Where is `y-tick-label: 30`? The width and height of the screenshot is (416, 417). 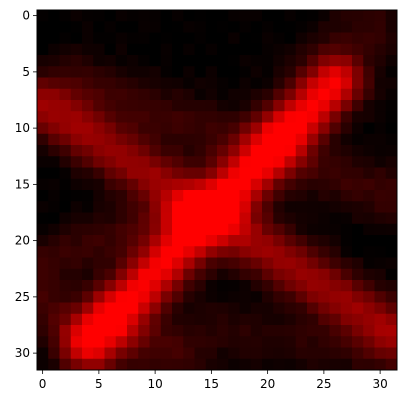
y-tick-label: 30 is located at coordinates (22, 353).